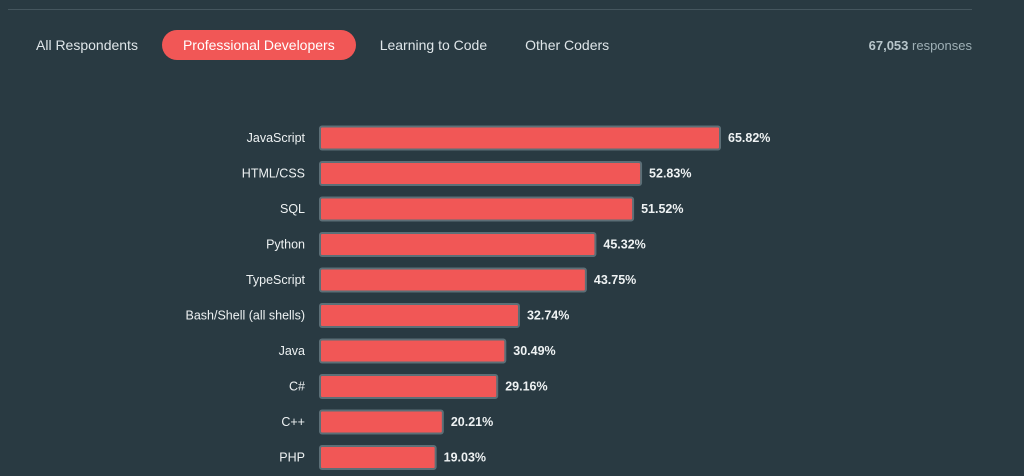 The image size is (1024, 476). What do you see at coordinates (276, 138) in the screenshot?
I see `category-label: JavaScript` at bounding box center [276, 138].